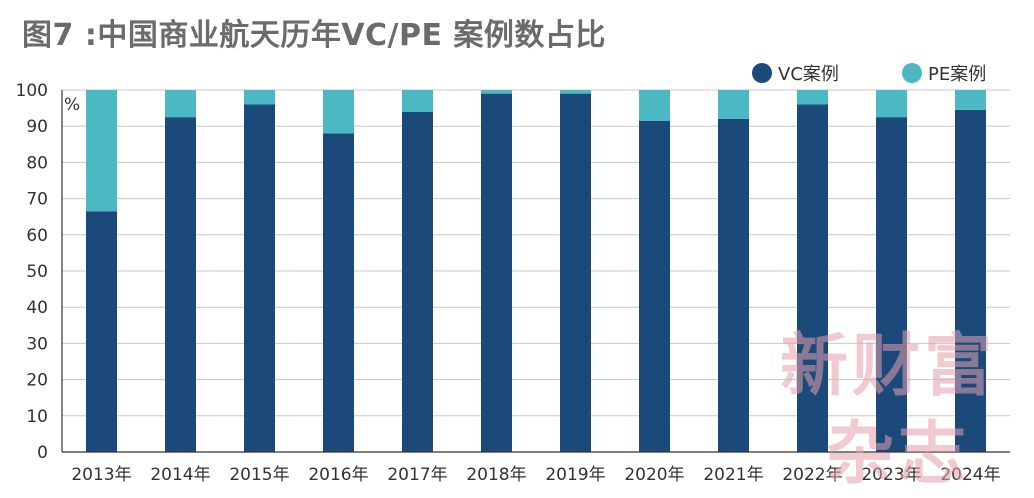 This screenshot has width=1034, height=498. What do you see at coordinates (417, 281) in the screenshot?
I see `bar-vc-2017年` at bounding box center [417, 281].